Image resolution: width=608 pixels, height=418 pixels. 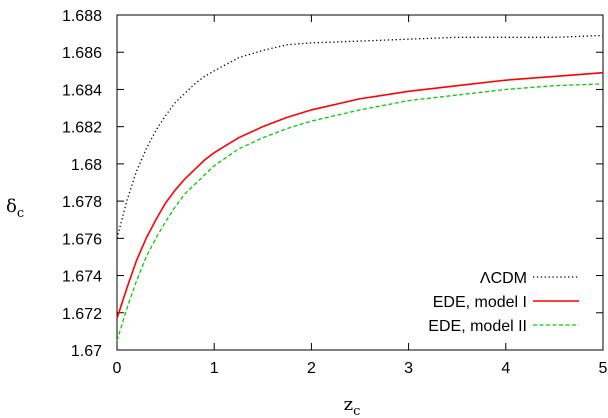 I want to click on y-tick-label: 1.68, so click(x=86, y=165).